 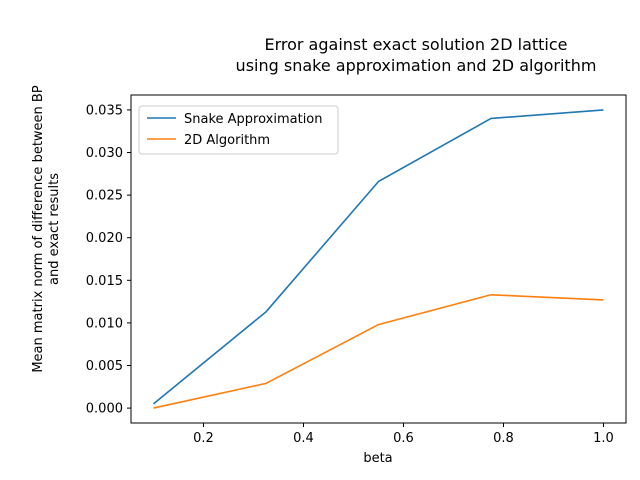 What do you see at coordinates (54, 229) in the screenshot?
I see `y-axis-label-line-2: and exact results` at bounding box center [54, 229].